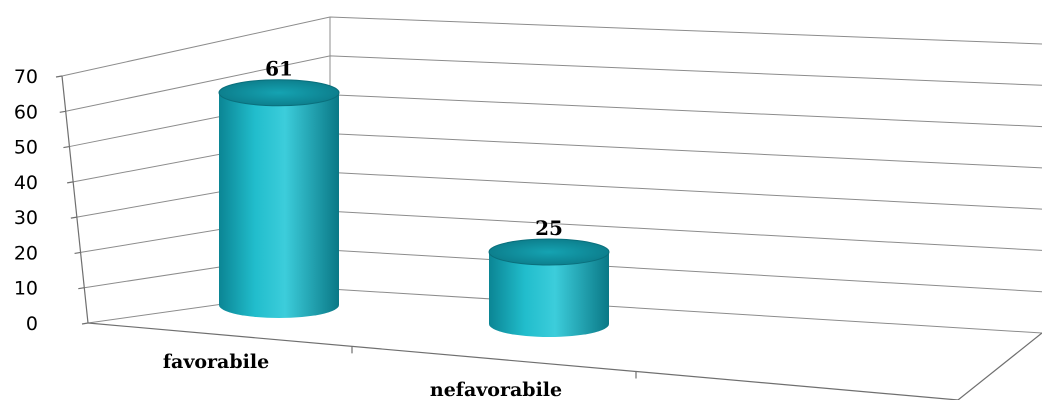 Image resolution: width=1042 pixels, height=400 pixels. Describe the element at coordinates (362, 375) in the screenshot. I see `category-labels: favorabile nefavorabile` at that location.